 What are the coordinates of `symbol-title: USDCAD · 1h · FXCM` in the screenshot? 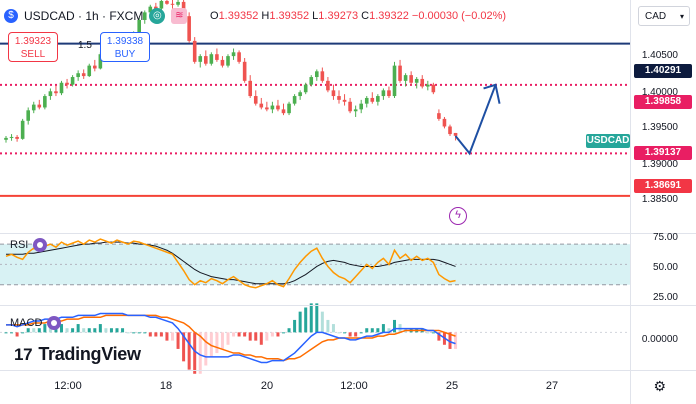 It's located at (84, 16).